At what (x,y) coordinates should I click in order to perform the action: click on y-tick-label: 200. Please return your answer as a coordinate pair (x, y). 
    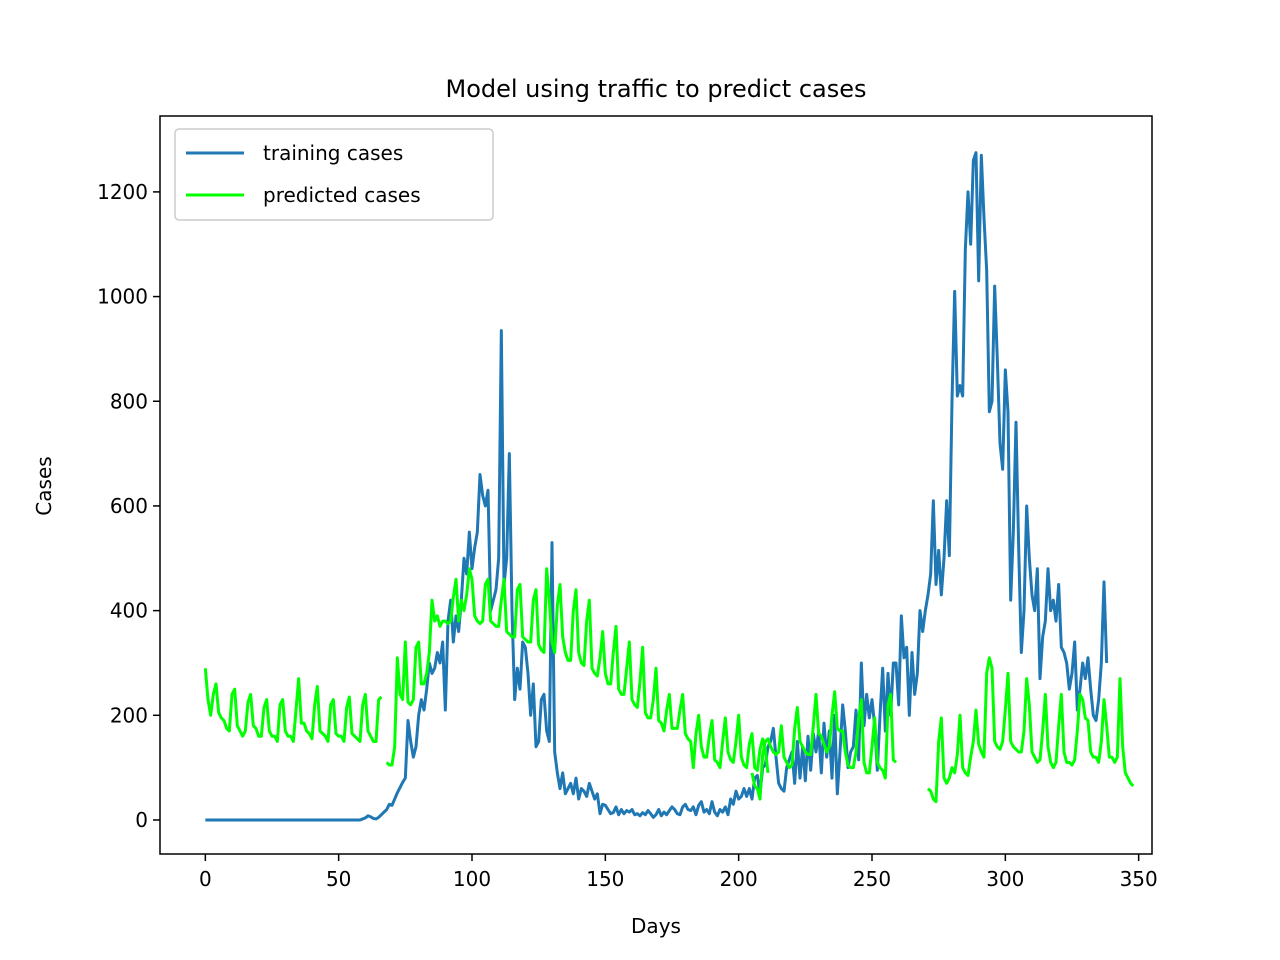
    Looking at the image, I should click on (129, 715).